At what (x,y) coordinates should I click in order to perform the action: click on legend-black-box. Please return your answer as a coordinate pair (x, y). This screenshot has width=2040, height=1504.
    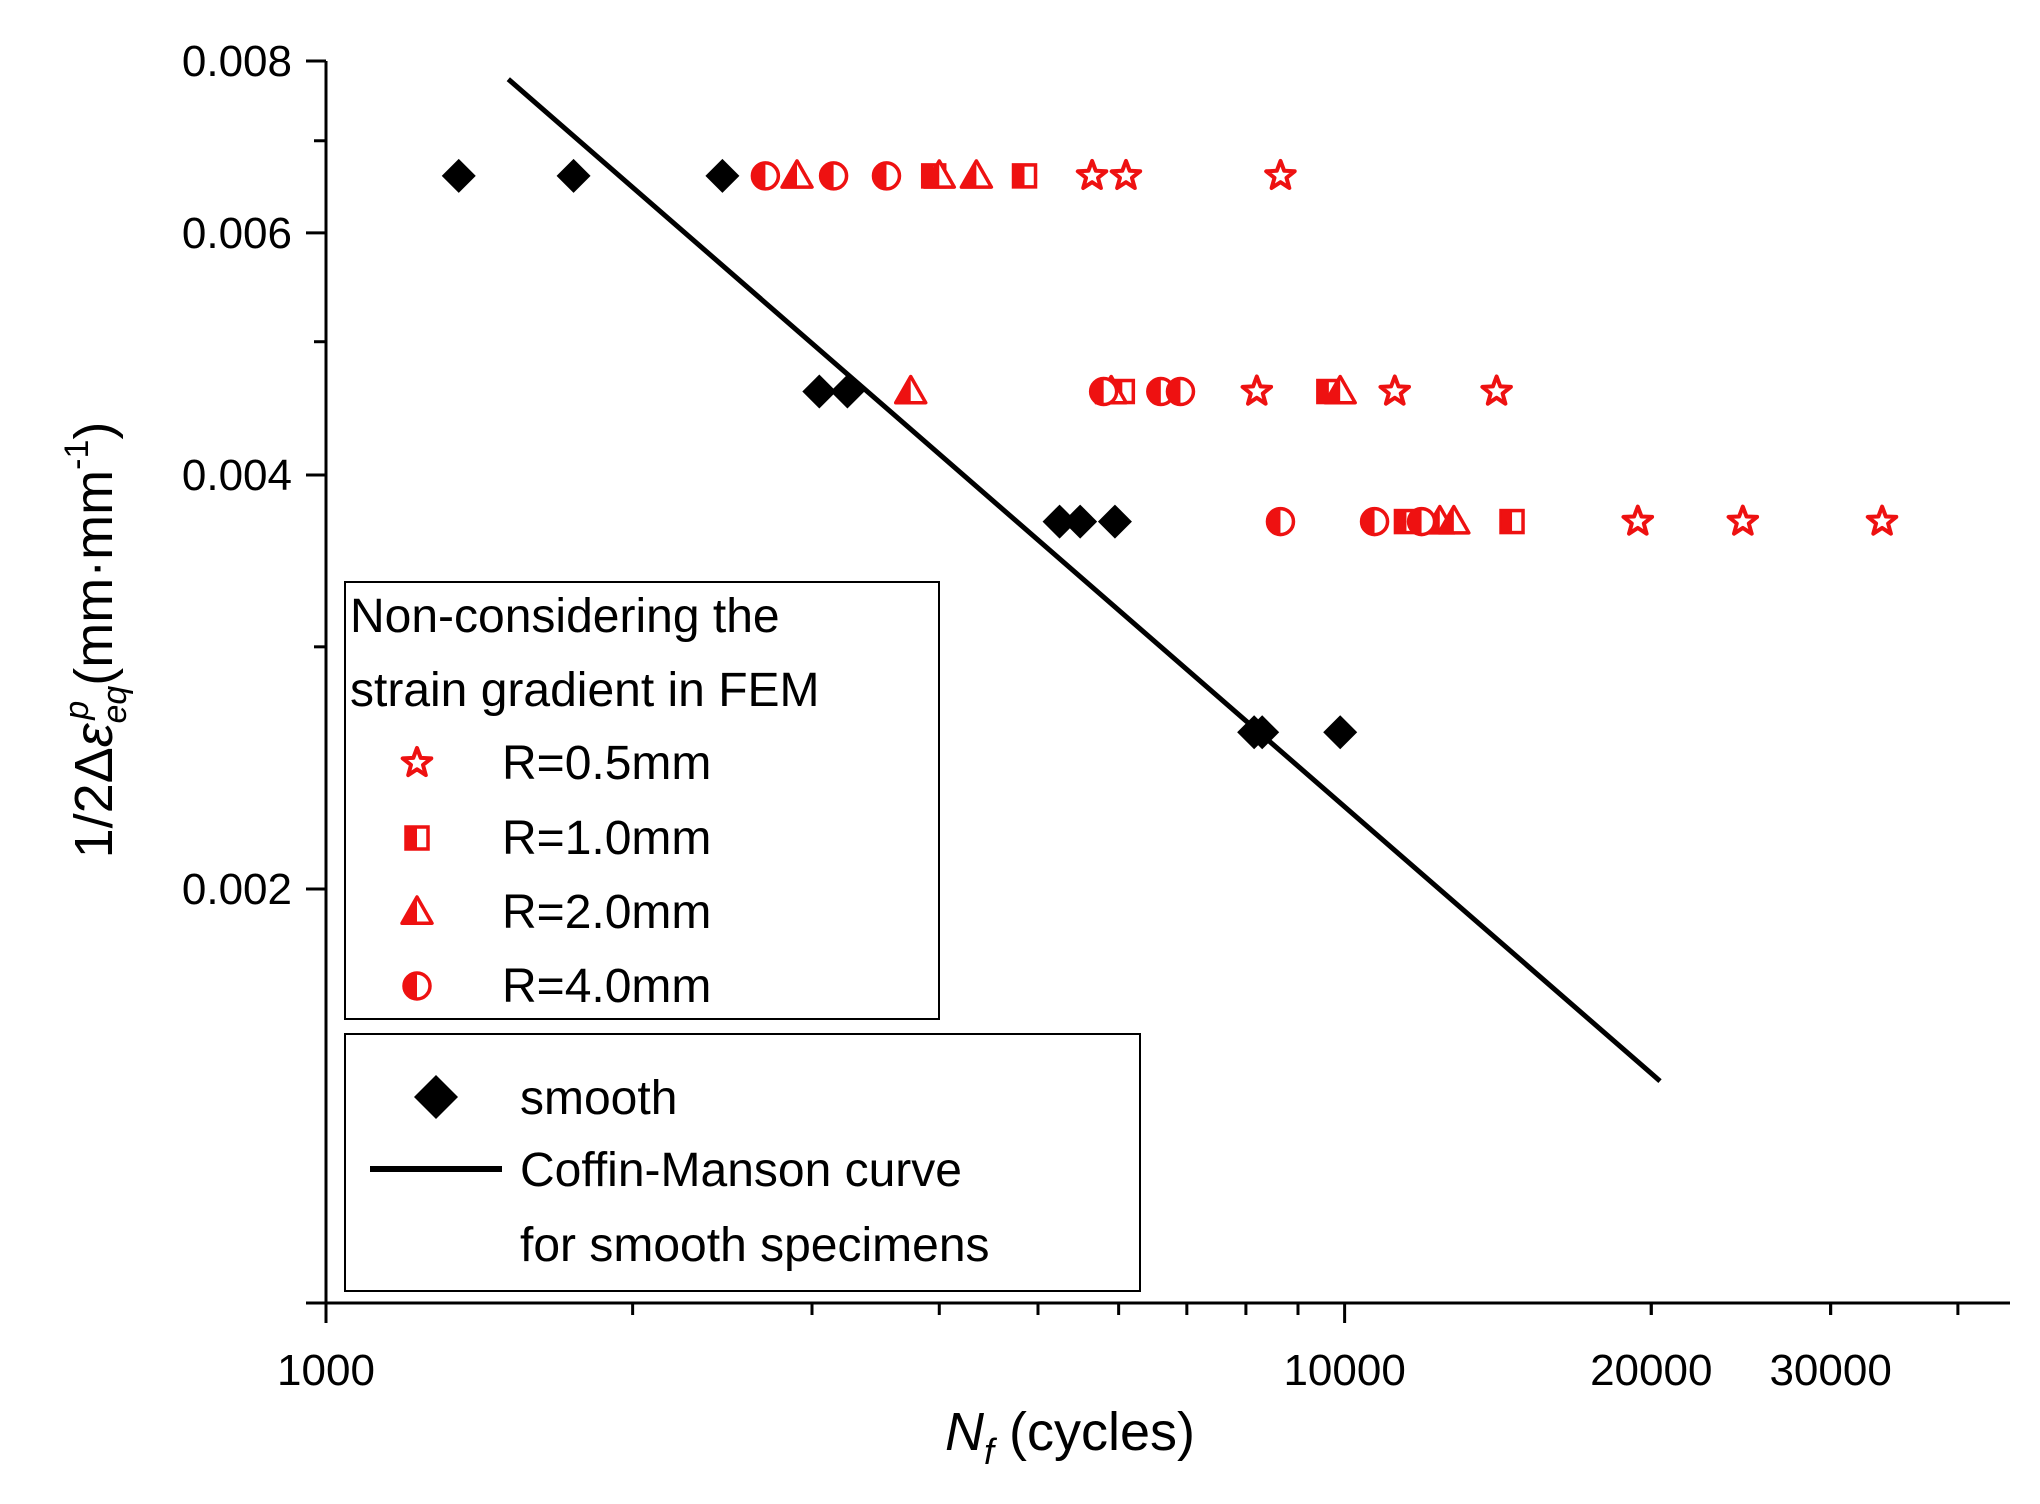
    Looking at the image, I should click on (742, 1162).